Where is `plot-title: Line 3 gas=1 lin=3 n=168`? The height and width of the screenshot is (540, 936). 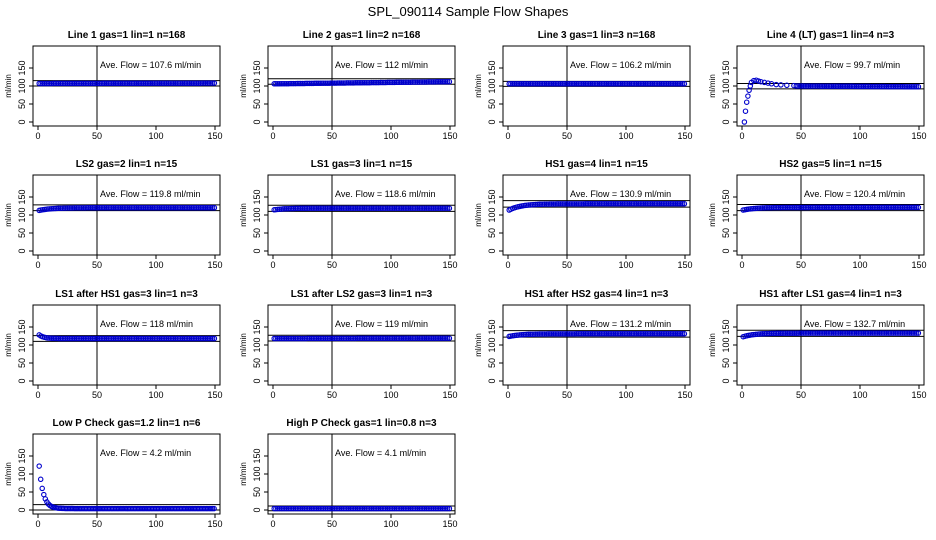
plot-title: Line 3 gas=1 lin=3 n=168 is located at coordinates (597, 35).